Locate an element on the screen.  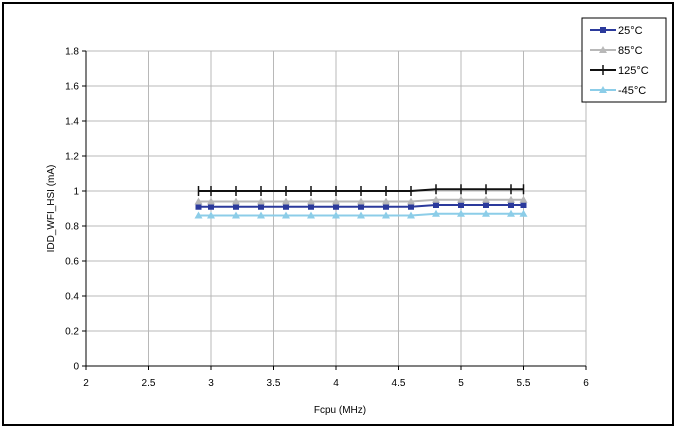
y-tick-label: 1.6 is located at coordinates (72, 87).